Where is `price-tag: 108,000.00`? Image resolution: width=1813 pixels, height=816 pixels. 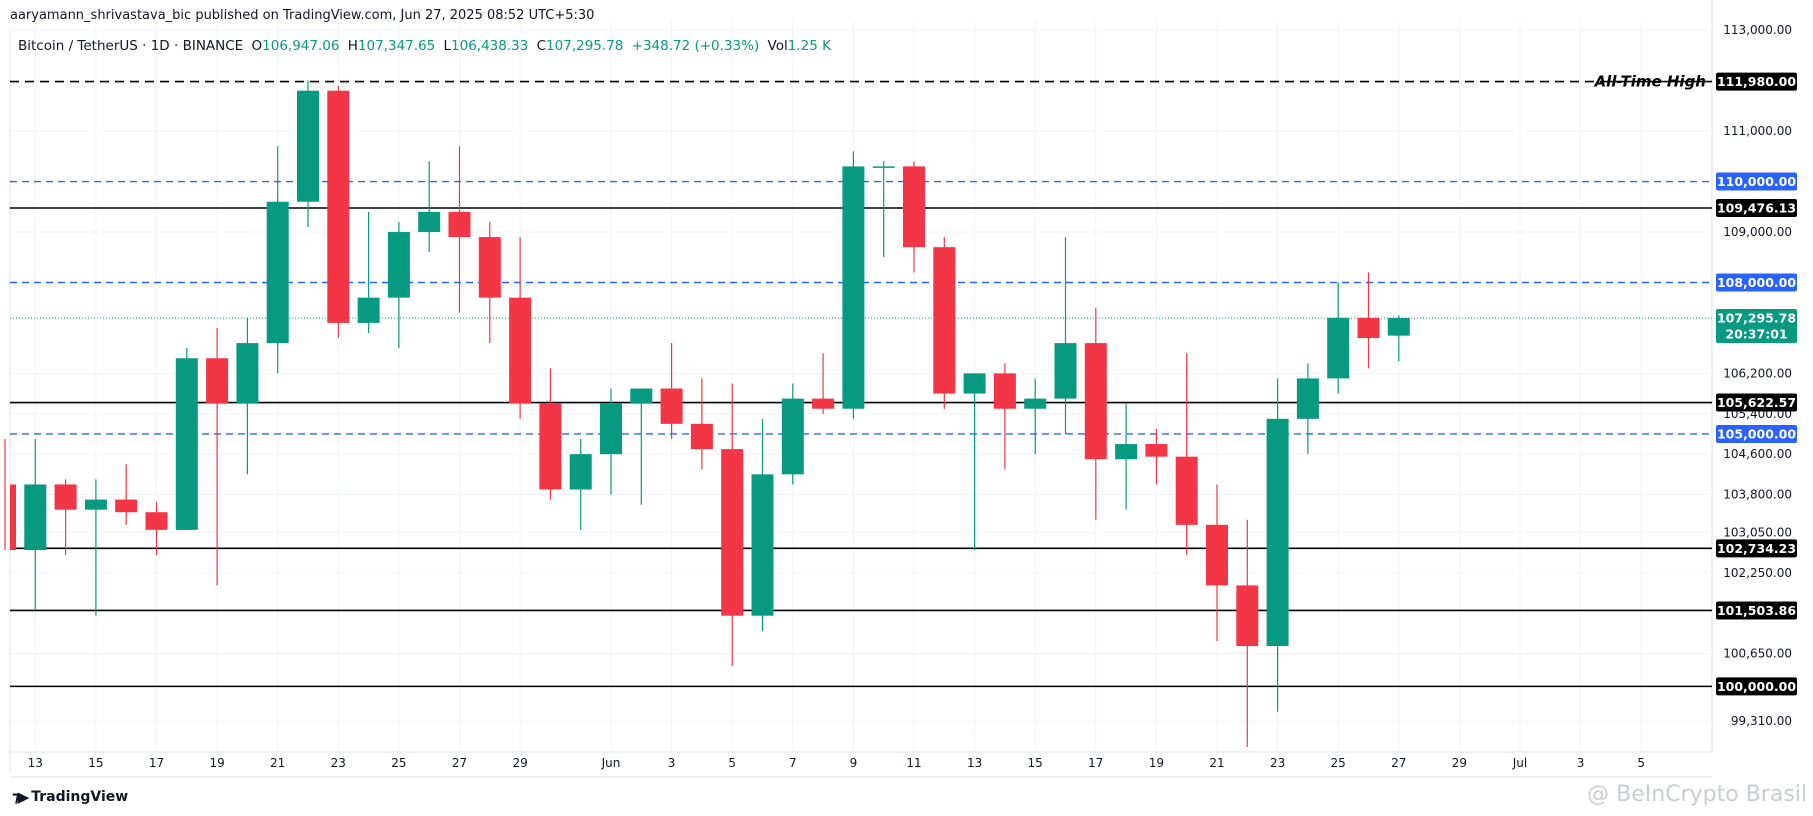
price-tag: 108,000.00 is located at coordinates (1756, 282).